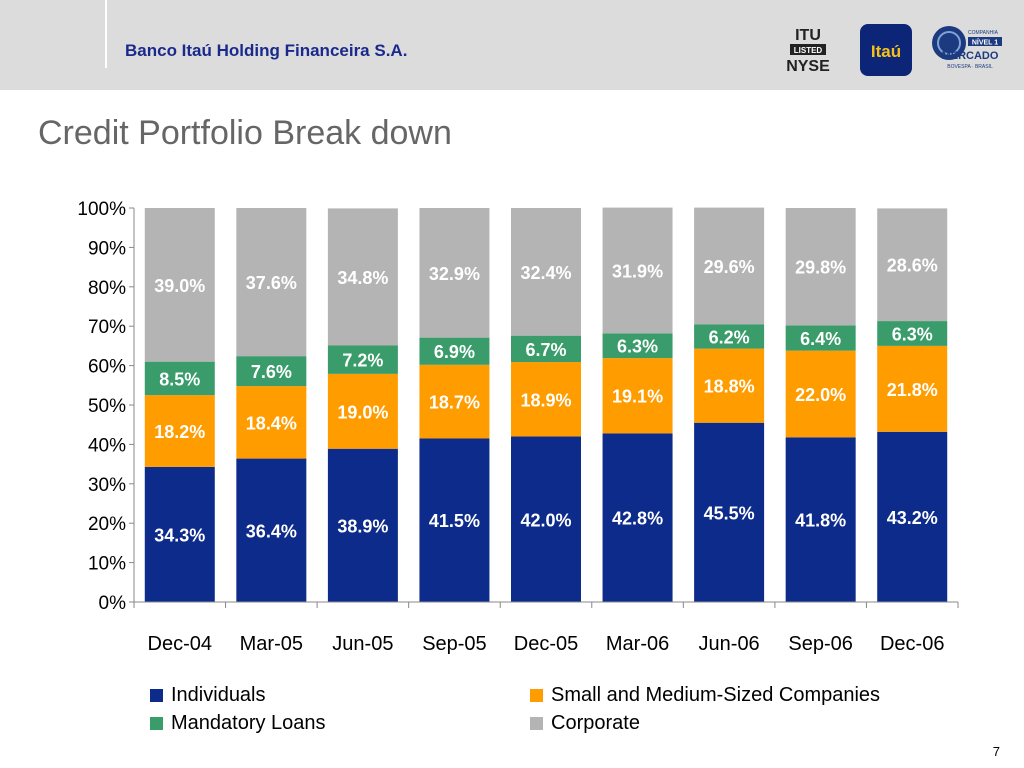 This screenshot has width=1024, height=768. I want to click on x-tick-label: Jun-05, so click(362, 644).